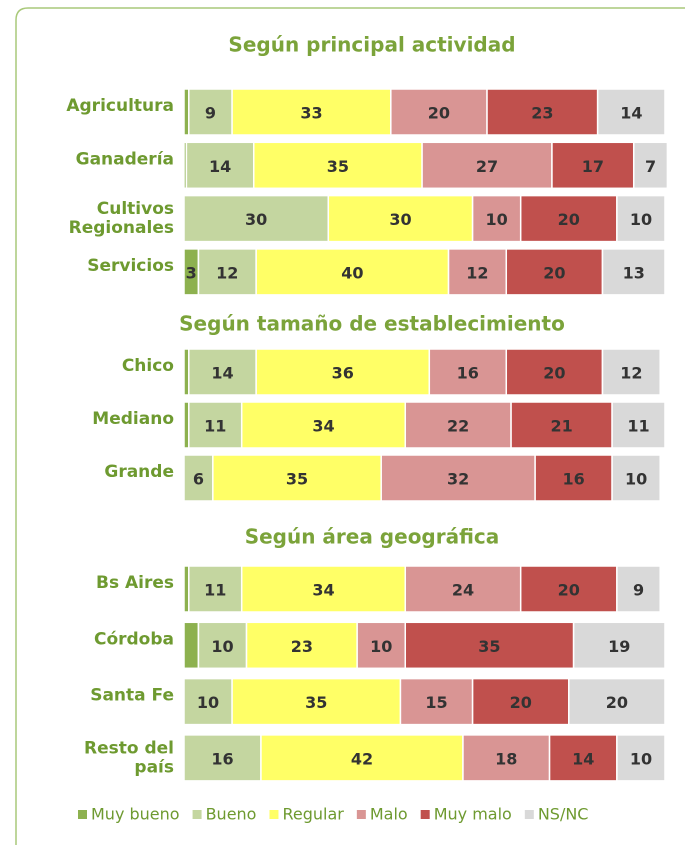  I want to click on value-label: 6, so click(198, 479).